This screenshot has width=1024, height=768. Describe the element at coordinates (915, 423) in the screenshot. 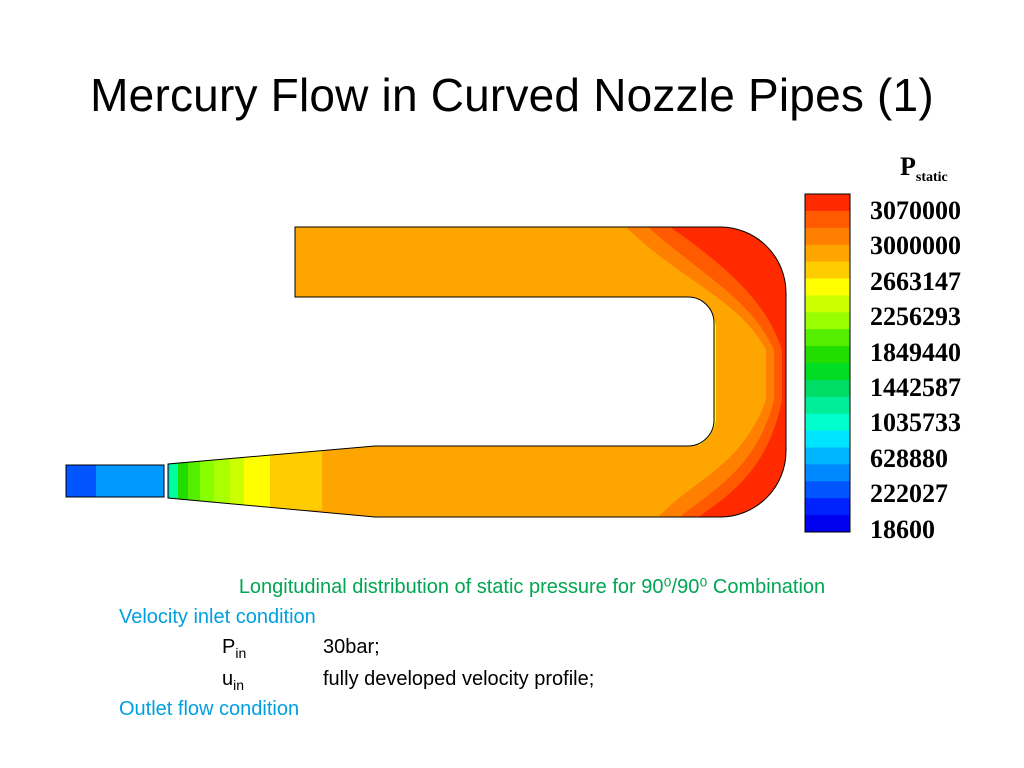

I see `legend-value-label: 1035733` at that location.